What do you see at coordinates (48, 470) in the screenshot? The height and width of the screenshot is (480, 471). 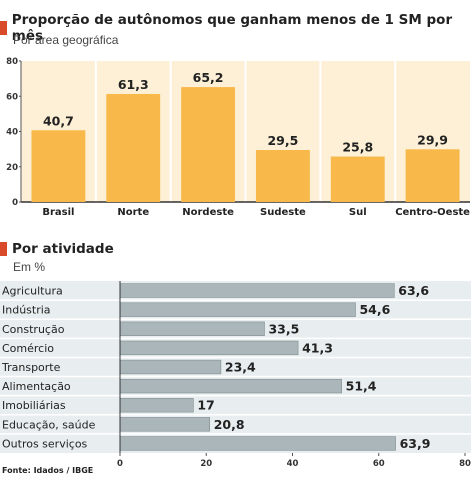 I see `source-note: Fonte: Idados / IBGE` at bounding box center [48, 470].